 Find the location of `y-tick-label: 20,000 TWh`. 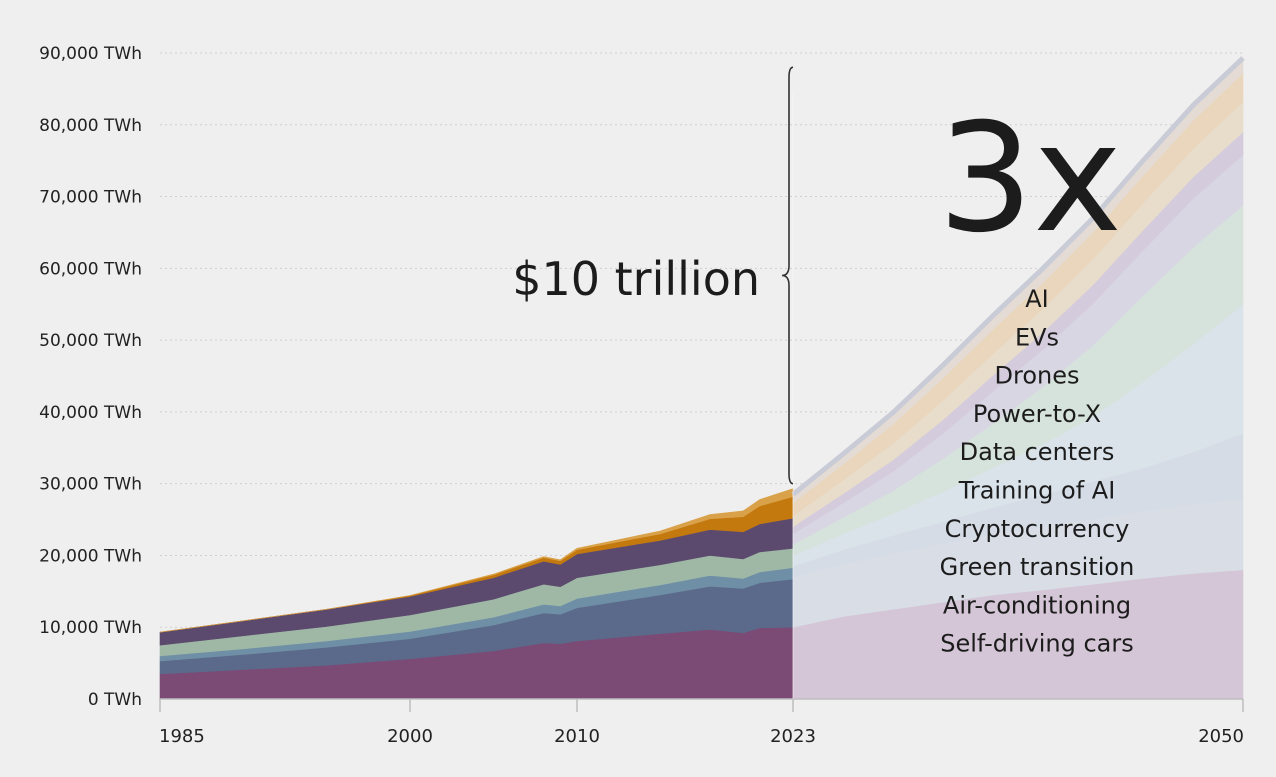

y-tick-label: 20,000 TWh is located at coordinates (90, 556).